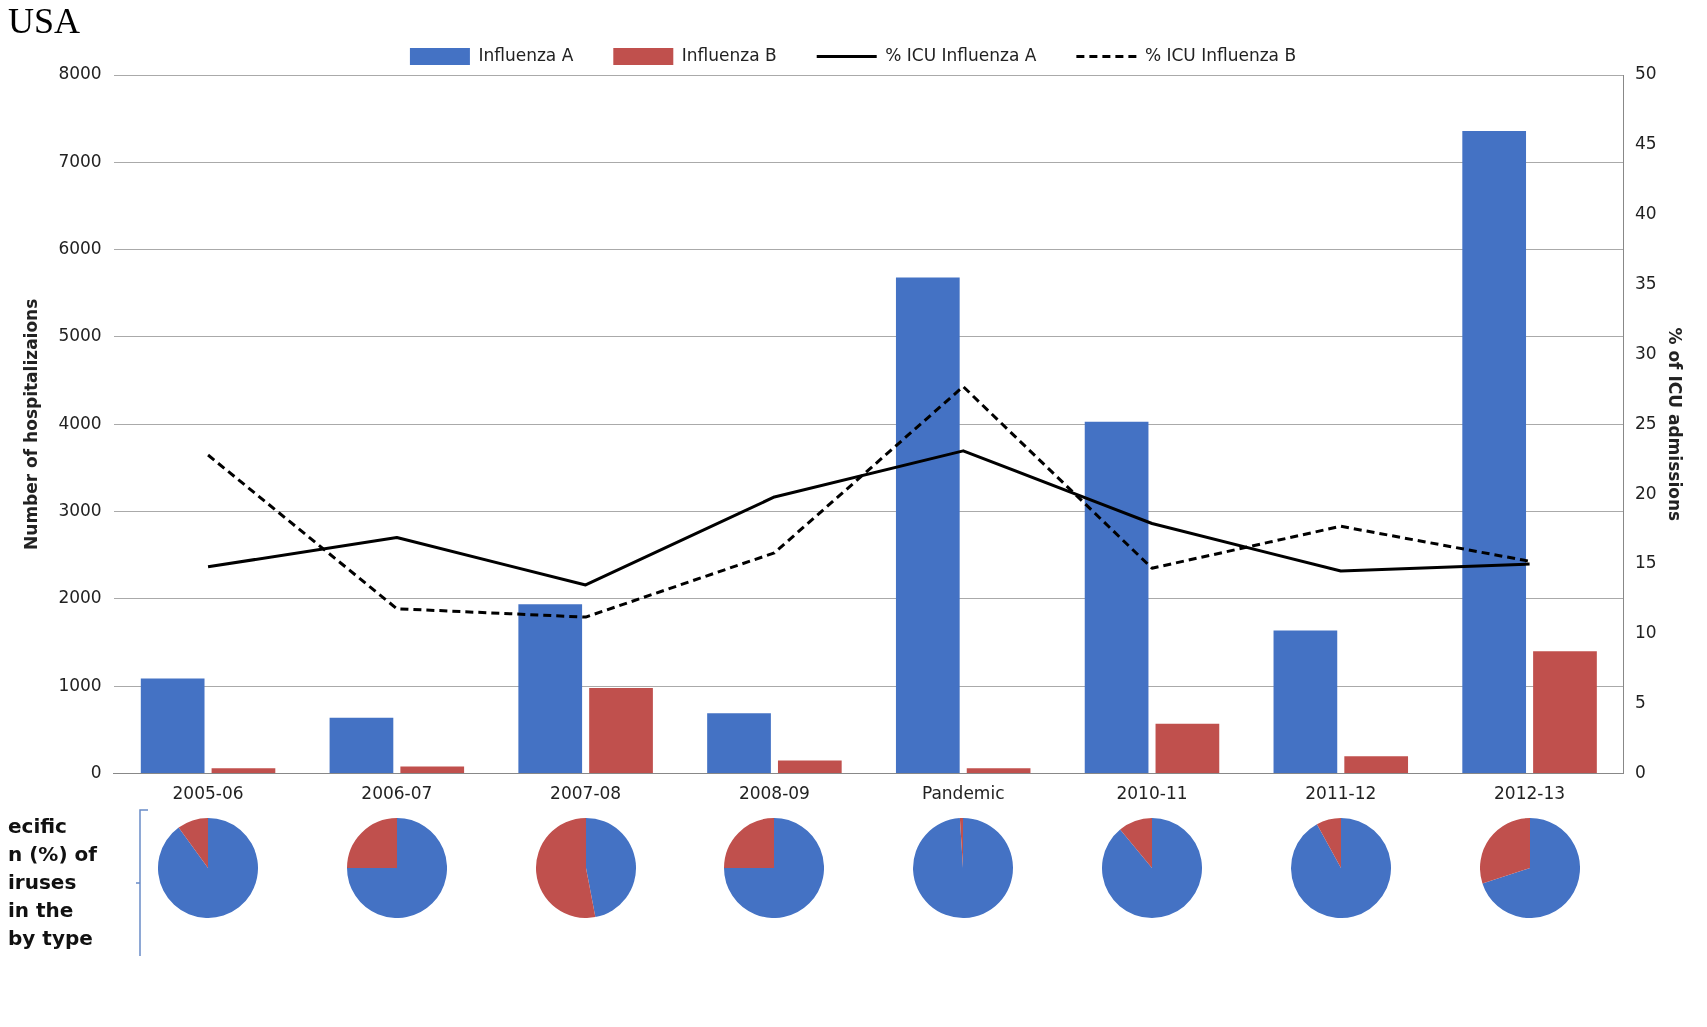 This screenshot has height=1027, width=1707. What do you see at coordinates (96, 772) in the screenshot?
I see `y-tick-label: 0` at bounding box center [96, 772].